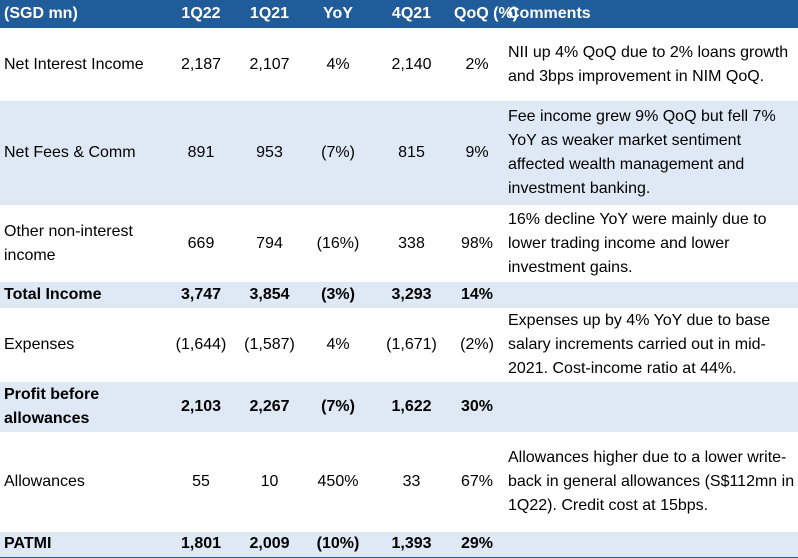 The width and height of the screenshot is (798, 558). Describe the element at coordinates (201, 14) in the screenshot. I see `header-1q22: 1Q22` at that location.